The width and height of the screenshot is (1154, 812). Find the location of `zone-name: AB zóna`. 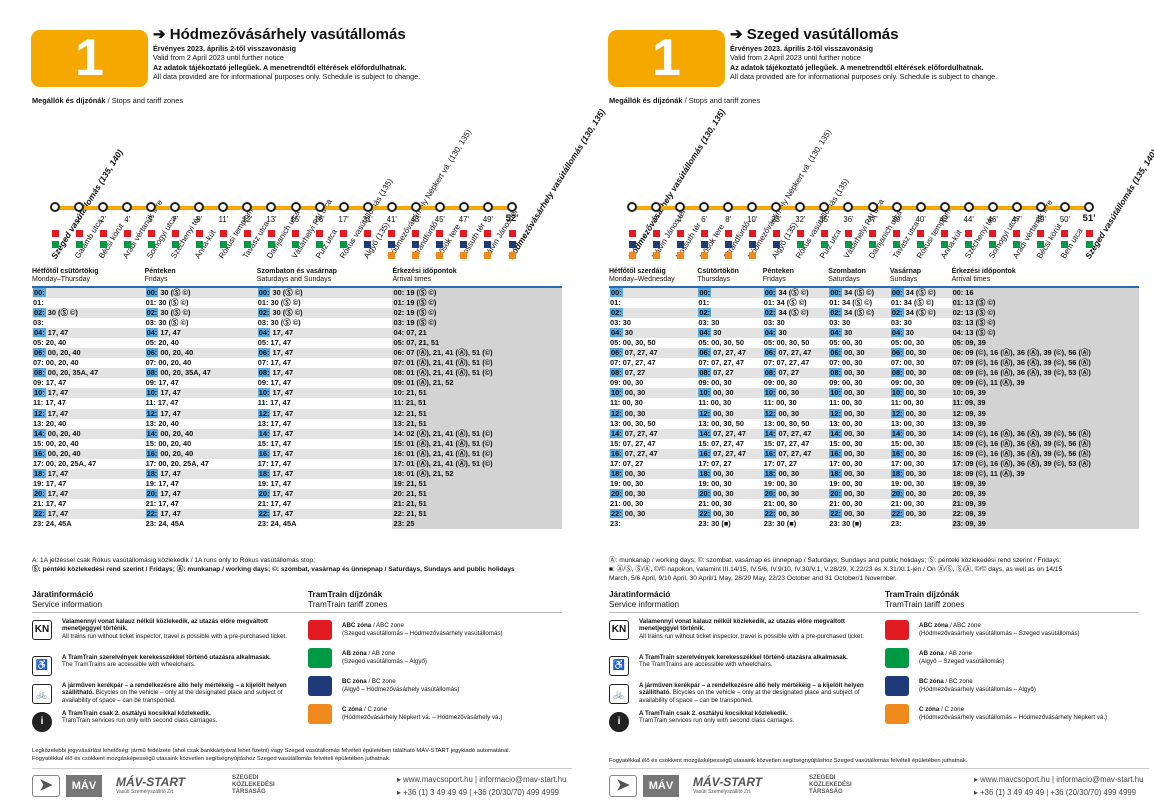

zone-name: AB zóna is located at coordinates (931, 653).